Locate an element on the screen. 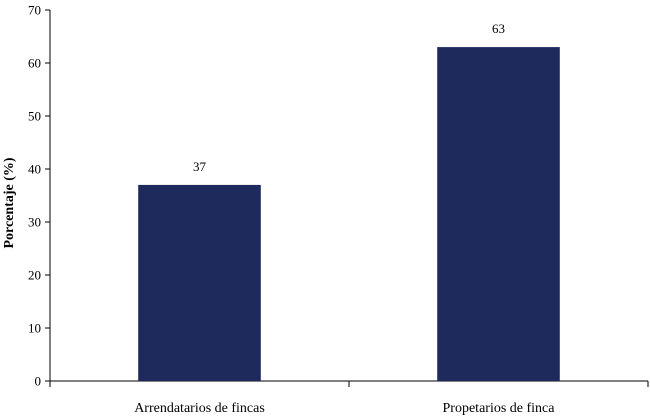 This screenshot has height=420, width=650. y-tick-label: 40 is located at coordinates (34, 169).